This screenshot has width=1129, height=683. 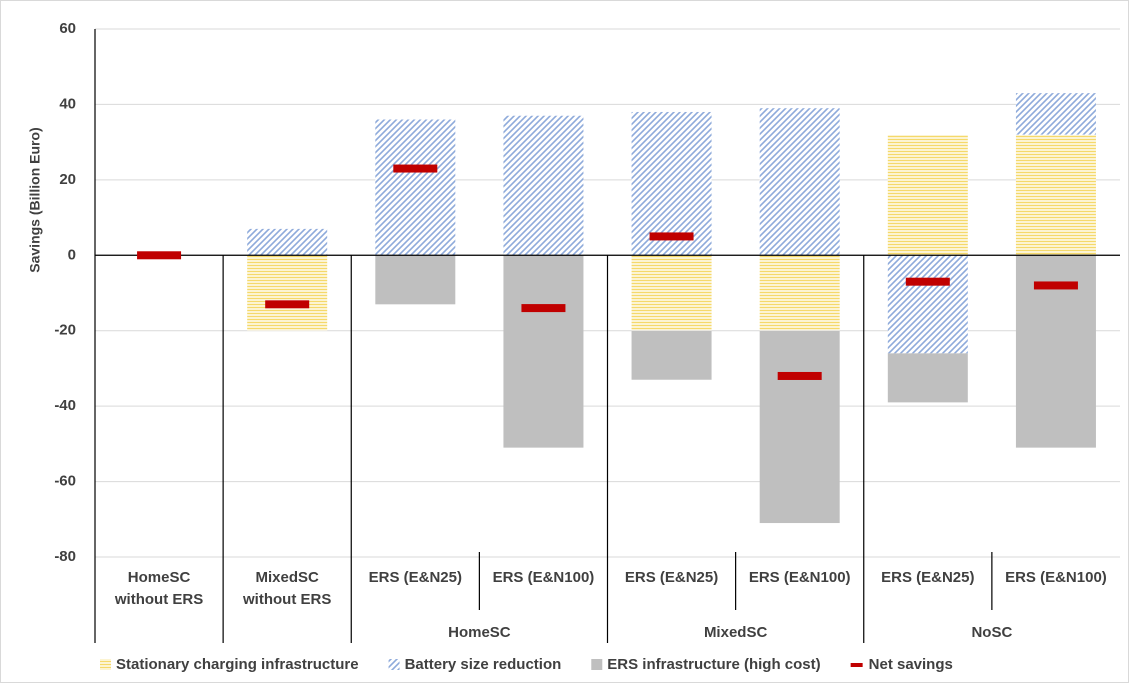 What do you see at coordinates (735, 632) in the screenshot?
I see `group-label: MixedSC` at bounding box center [735, 632].